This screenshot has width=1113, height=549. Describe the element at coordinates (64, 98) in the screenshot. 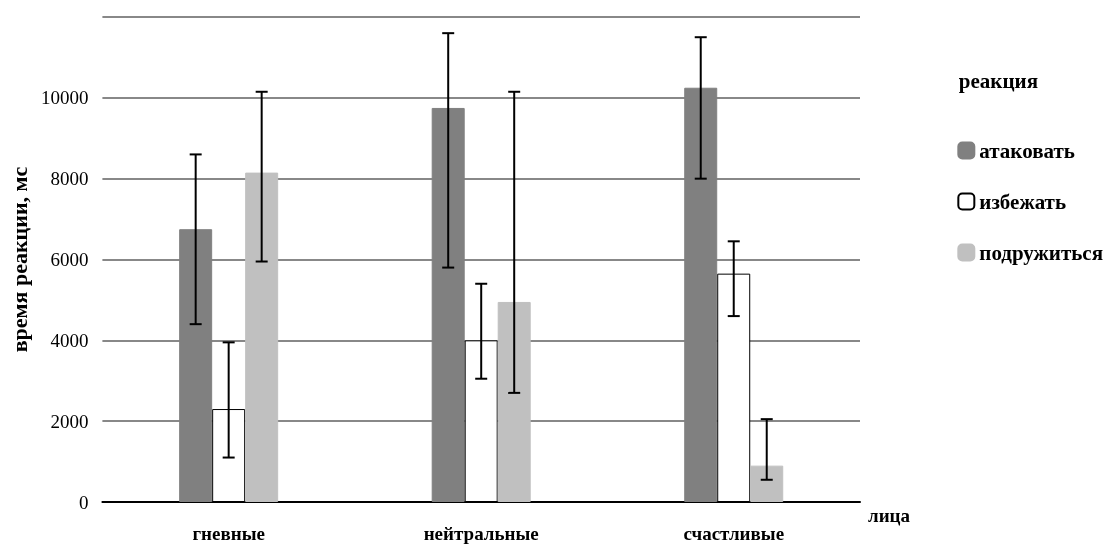

I see `y-tick-label: 10000` at that location.